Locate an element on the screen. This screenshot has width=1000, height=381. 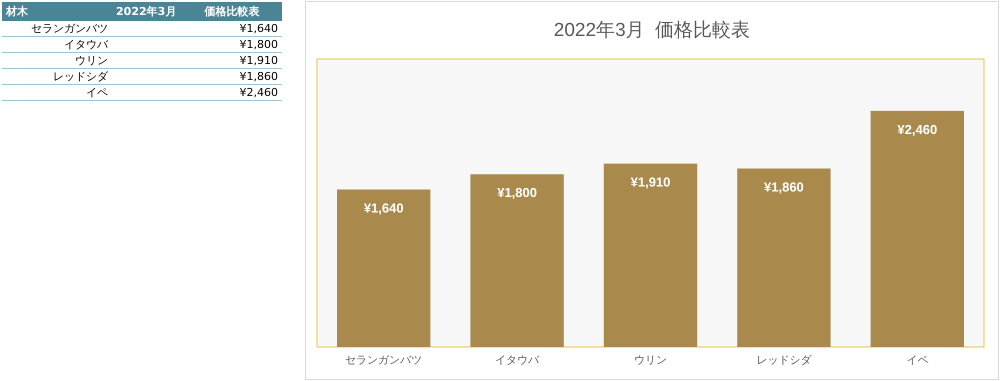
category-label: セランガンバツ is located at coordinates (69, 28).